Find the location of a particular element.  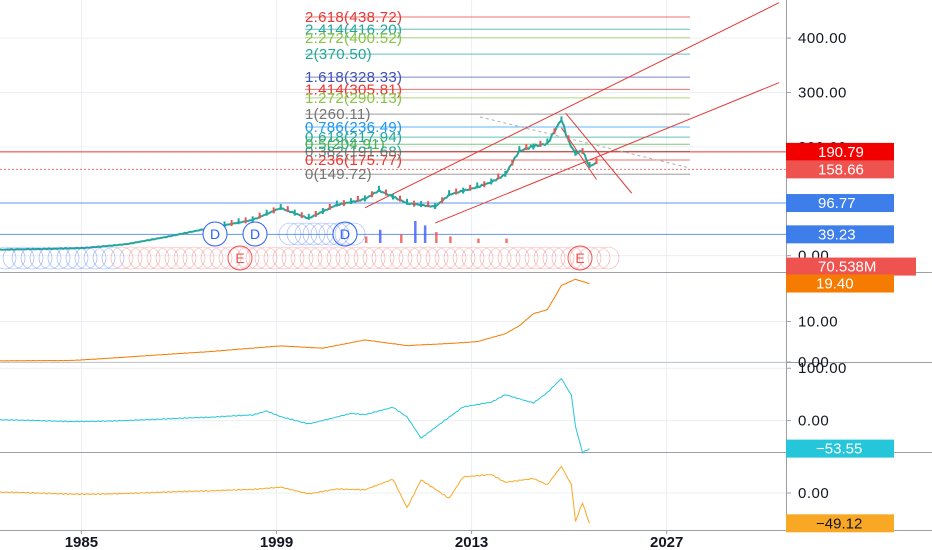

fib-level-label: 0.5(204.91) is located at coordinates (345, 144).